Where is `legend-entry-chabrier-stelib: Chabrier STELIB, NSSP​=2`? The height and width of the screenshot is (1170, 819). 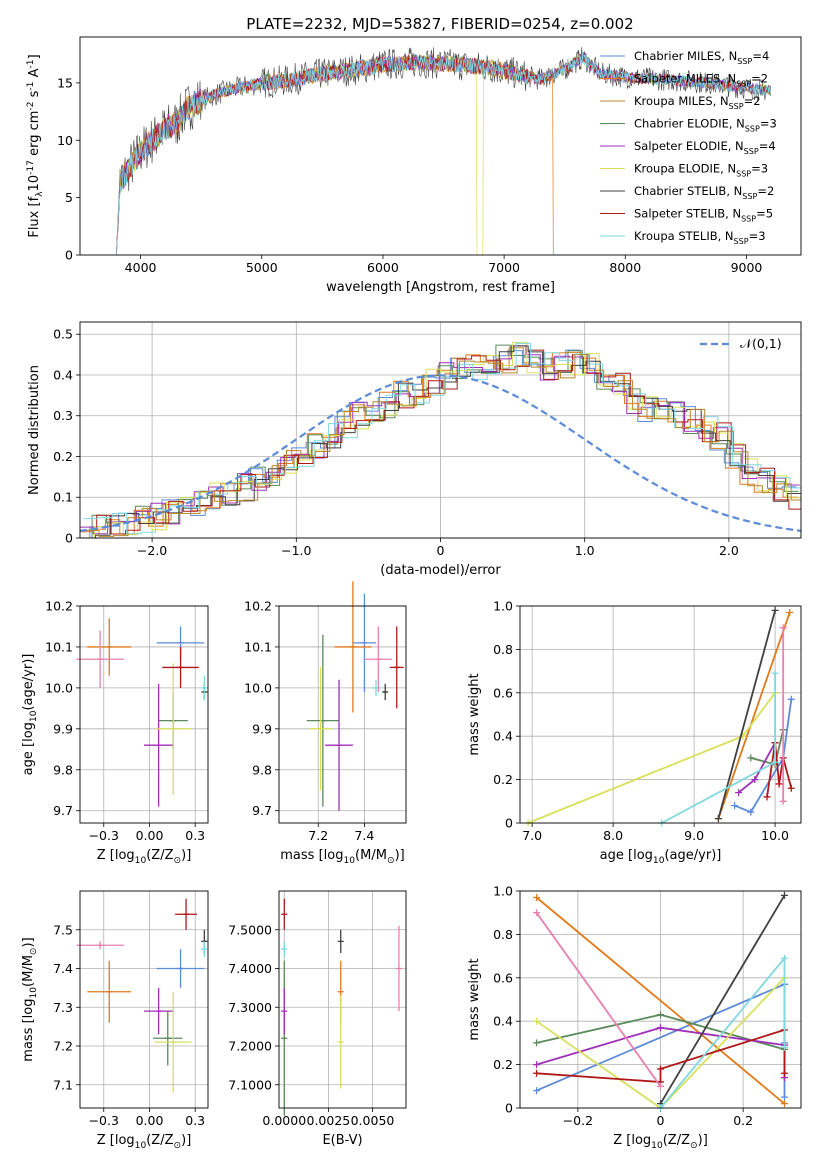
legend-entry-chabrier-stelib: Chabrier STELIB, NSSP​=2 is located at coordinates (704, 192).